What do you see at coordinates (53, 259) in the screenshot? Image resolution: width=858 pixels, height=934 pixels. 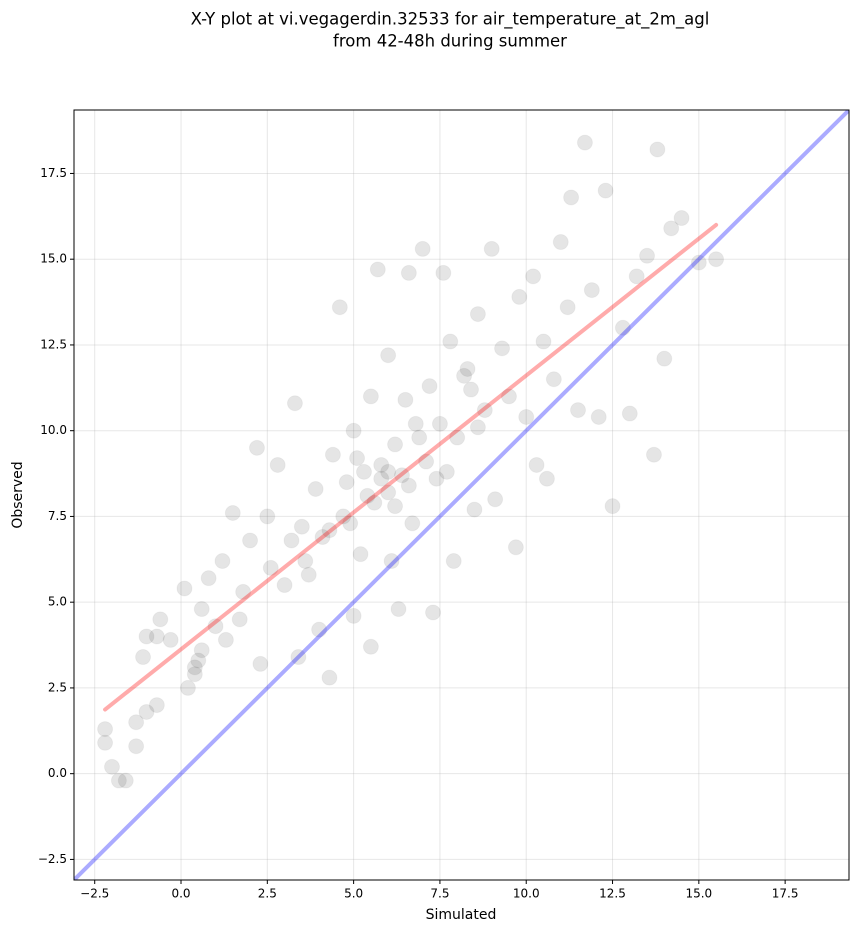 I see `y-tick-label: 15.0` at bounding box center [53, 259].